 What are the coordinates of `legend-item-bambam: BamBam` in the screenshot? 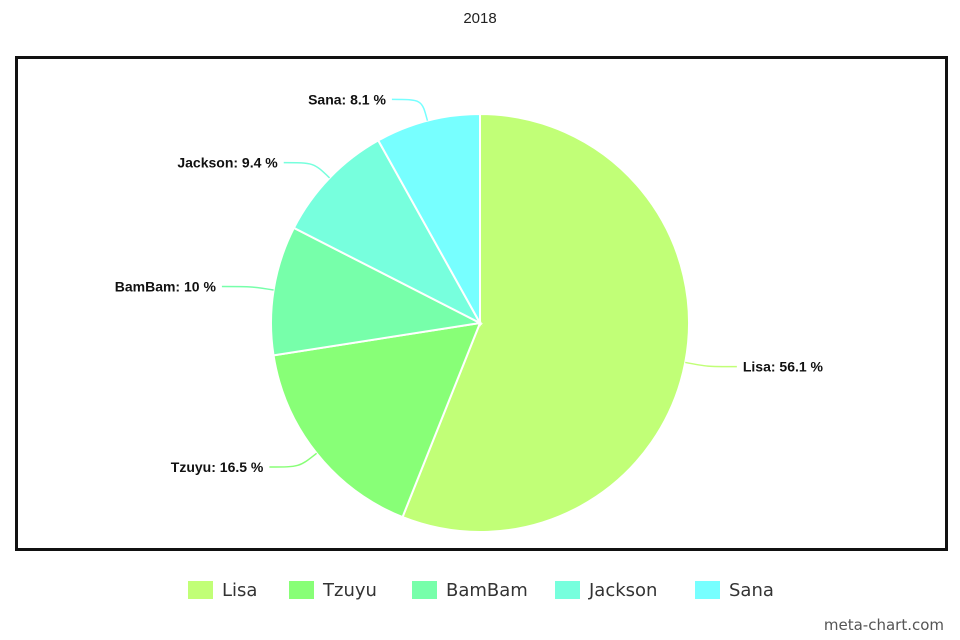 It's located at (470, 590).